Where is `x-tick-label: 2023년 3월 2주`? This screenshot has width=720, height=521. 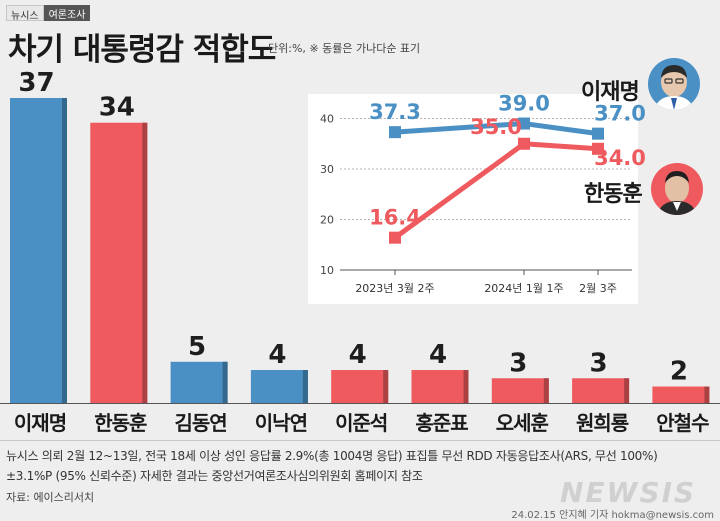 x-tick-label: 2023년 3월 2주 is located at coordinates (394, 288).